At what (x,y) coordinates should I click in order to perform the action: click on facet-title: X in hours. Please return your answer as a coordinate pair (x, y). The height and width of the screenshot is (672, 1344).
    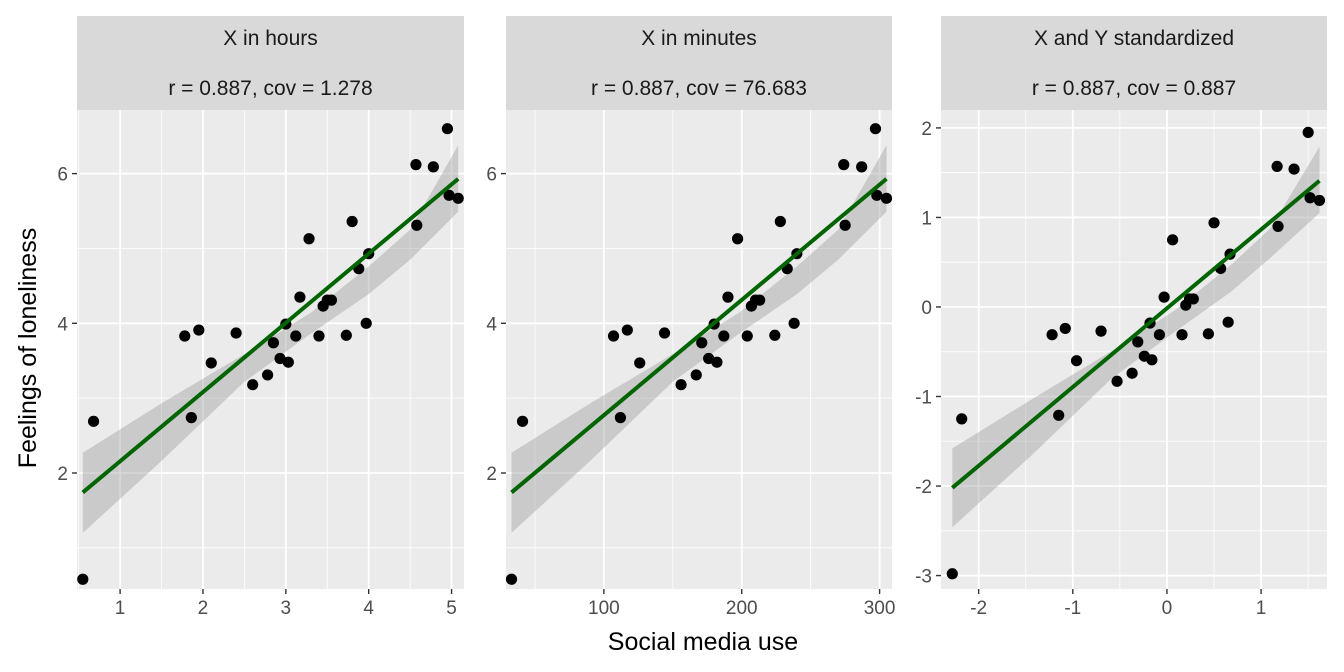
    Looking at the image, I should click on (270, 38).